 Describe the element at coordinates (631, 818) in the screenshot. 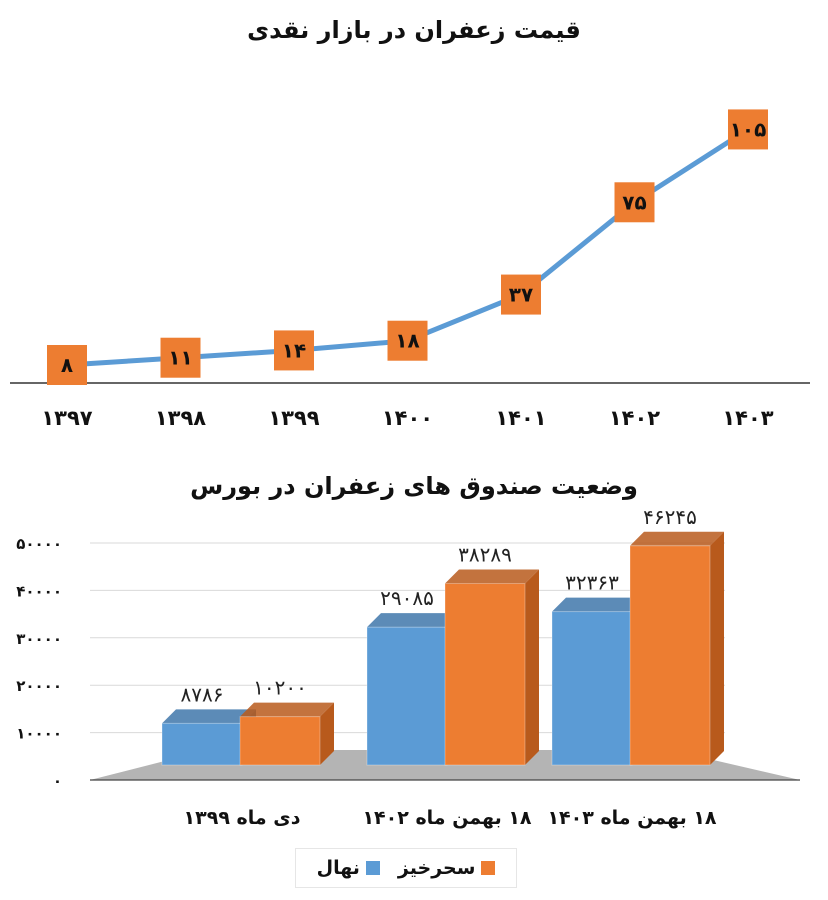

I see `category-label: ۱۸ بهمن ماه ۱۴۰۳` at that location.